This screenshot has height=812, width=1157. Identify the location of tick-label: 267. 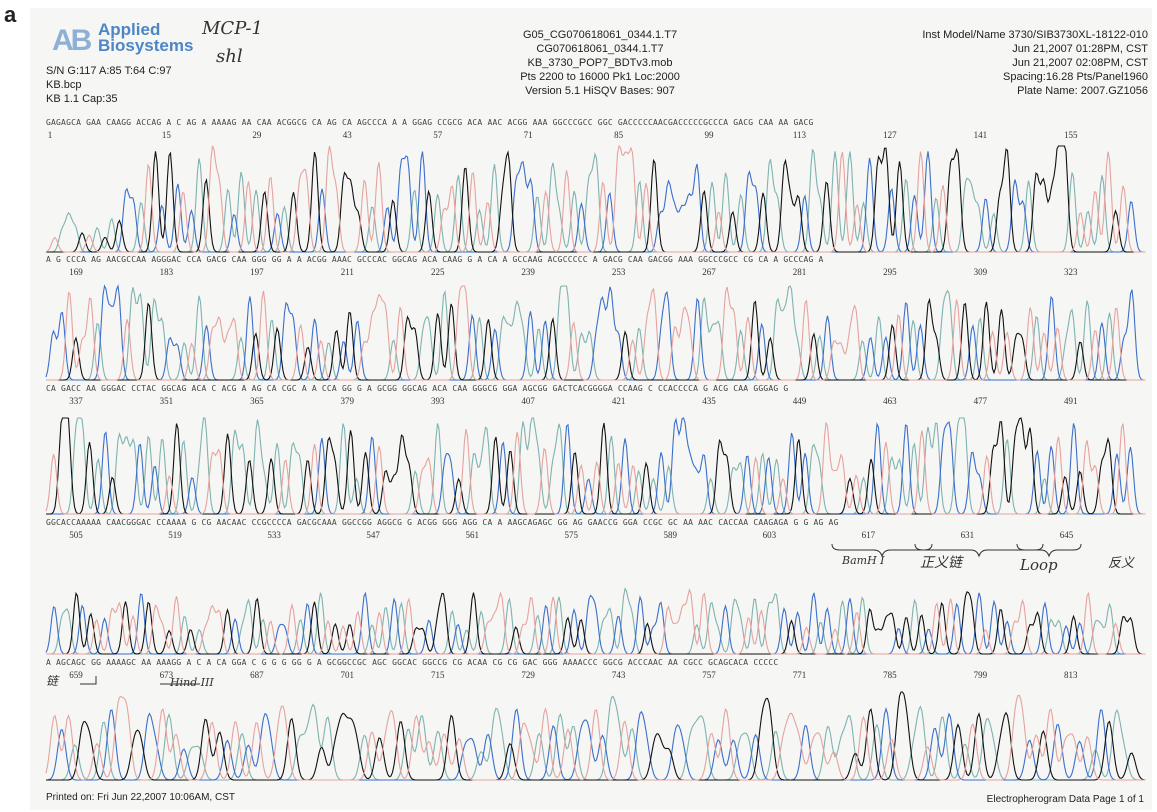
(709, 272).